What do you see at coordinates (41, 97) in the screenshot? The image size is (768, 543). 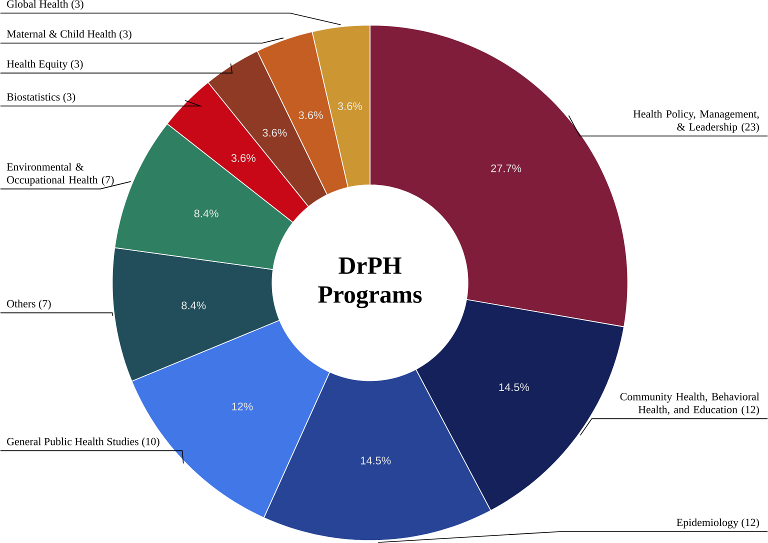 I see `slice-label: Biostatistics (3)` at bounding box center [41, 97].